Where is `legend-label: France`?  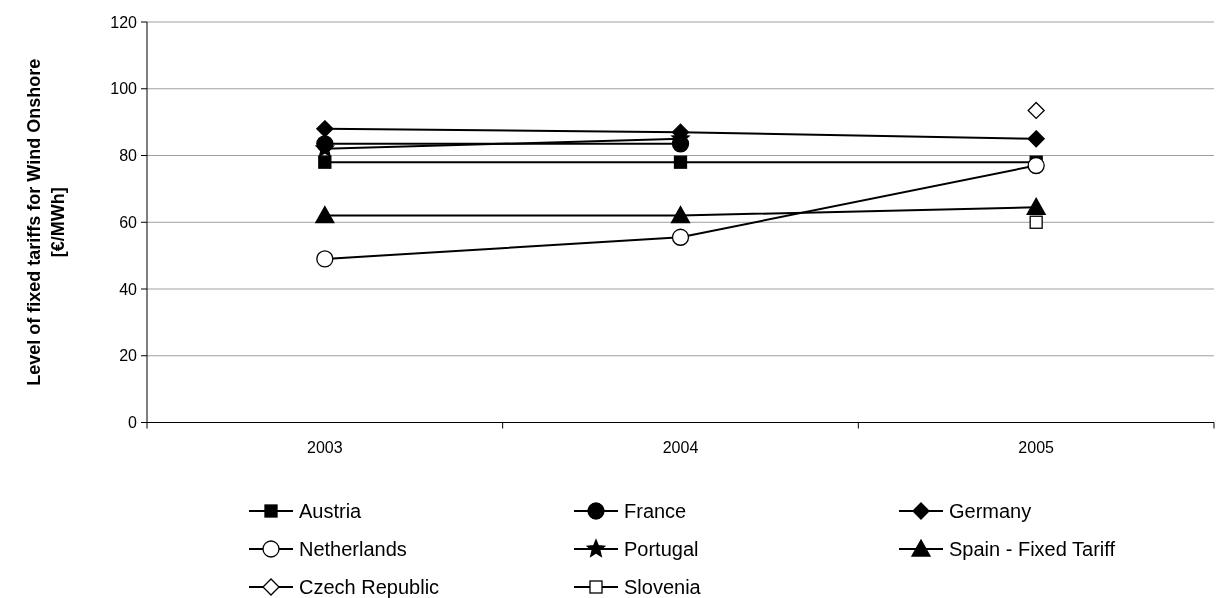 legend-label: France is located at coordinates (655, 511).